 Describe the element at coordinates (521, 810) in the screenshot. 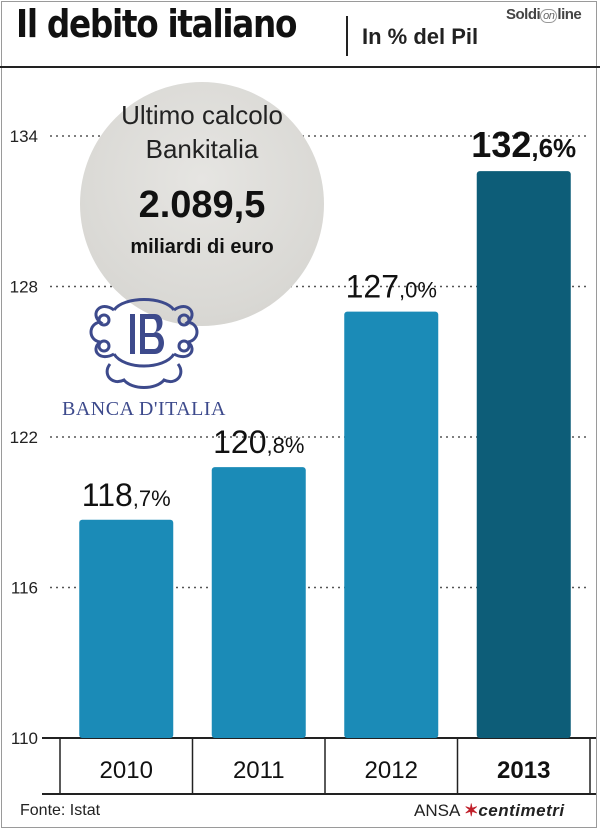

I see `agency-product: centimetri` at that location.